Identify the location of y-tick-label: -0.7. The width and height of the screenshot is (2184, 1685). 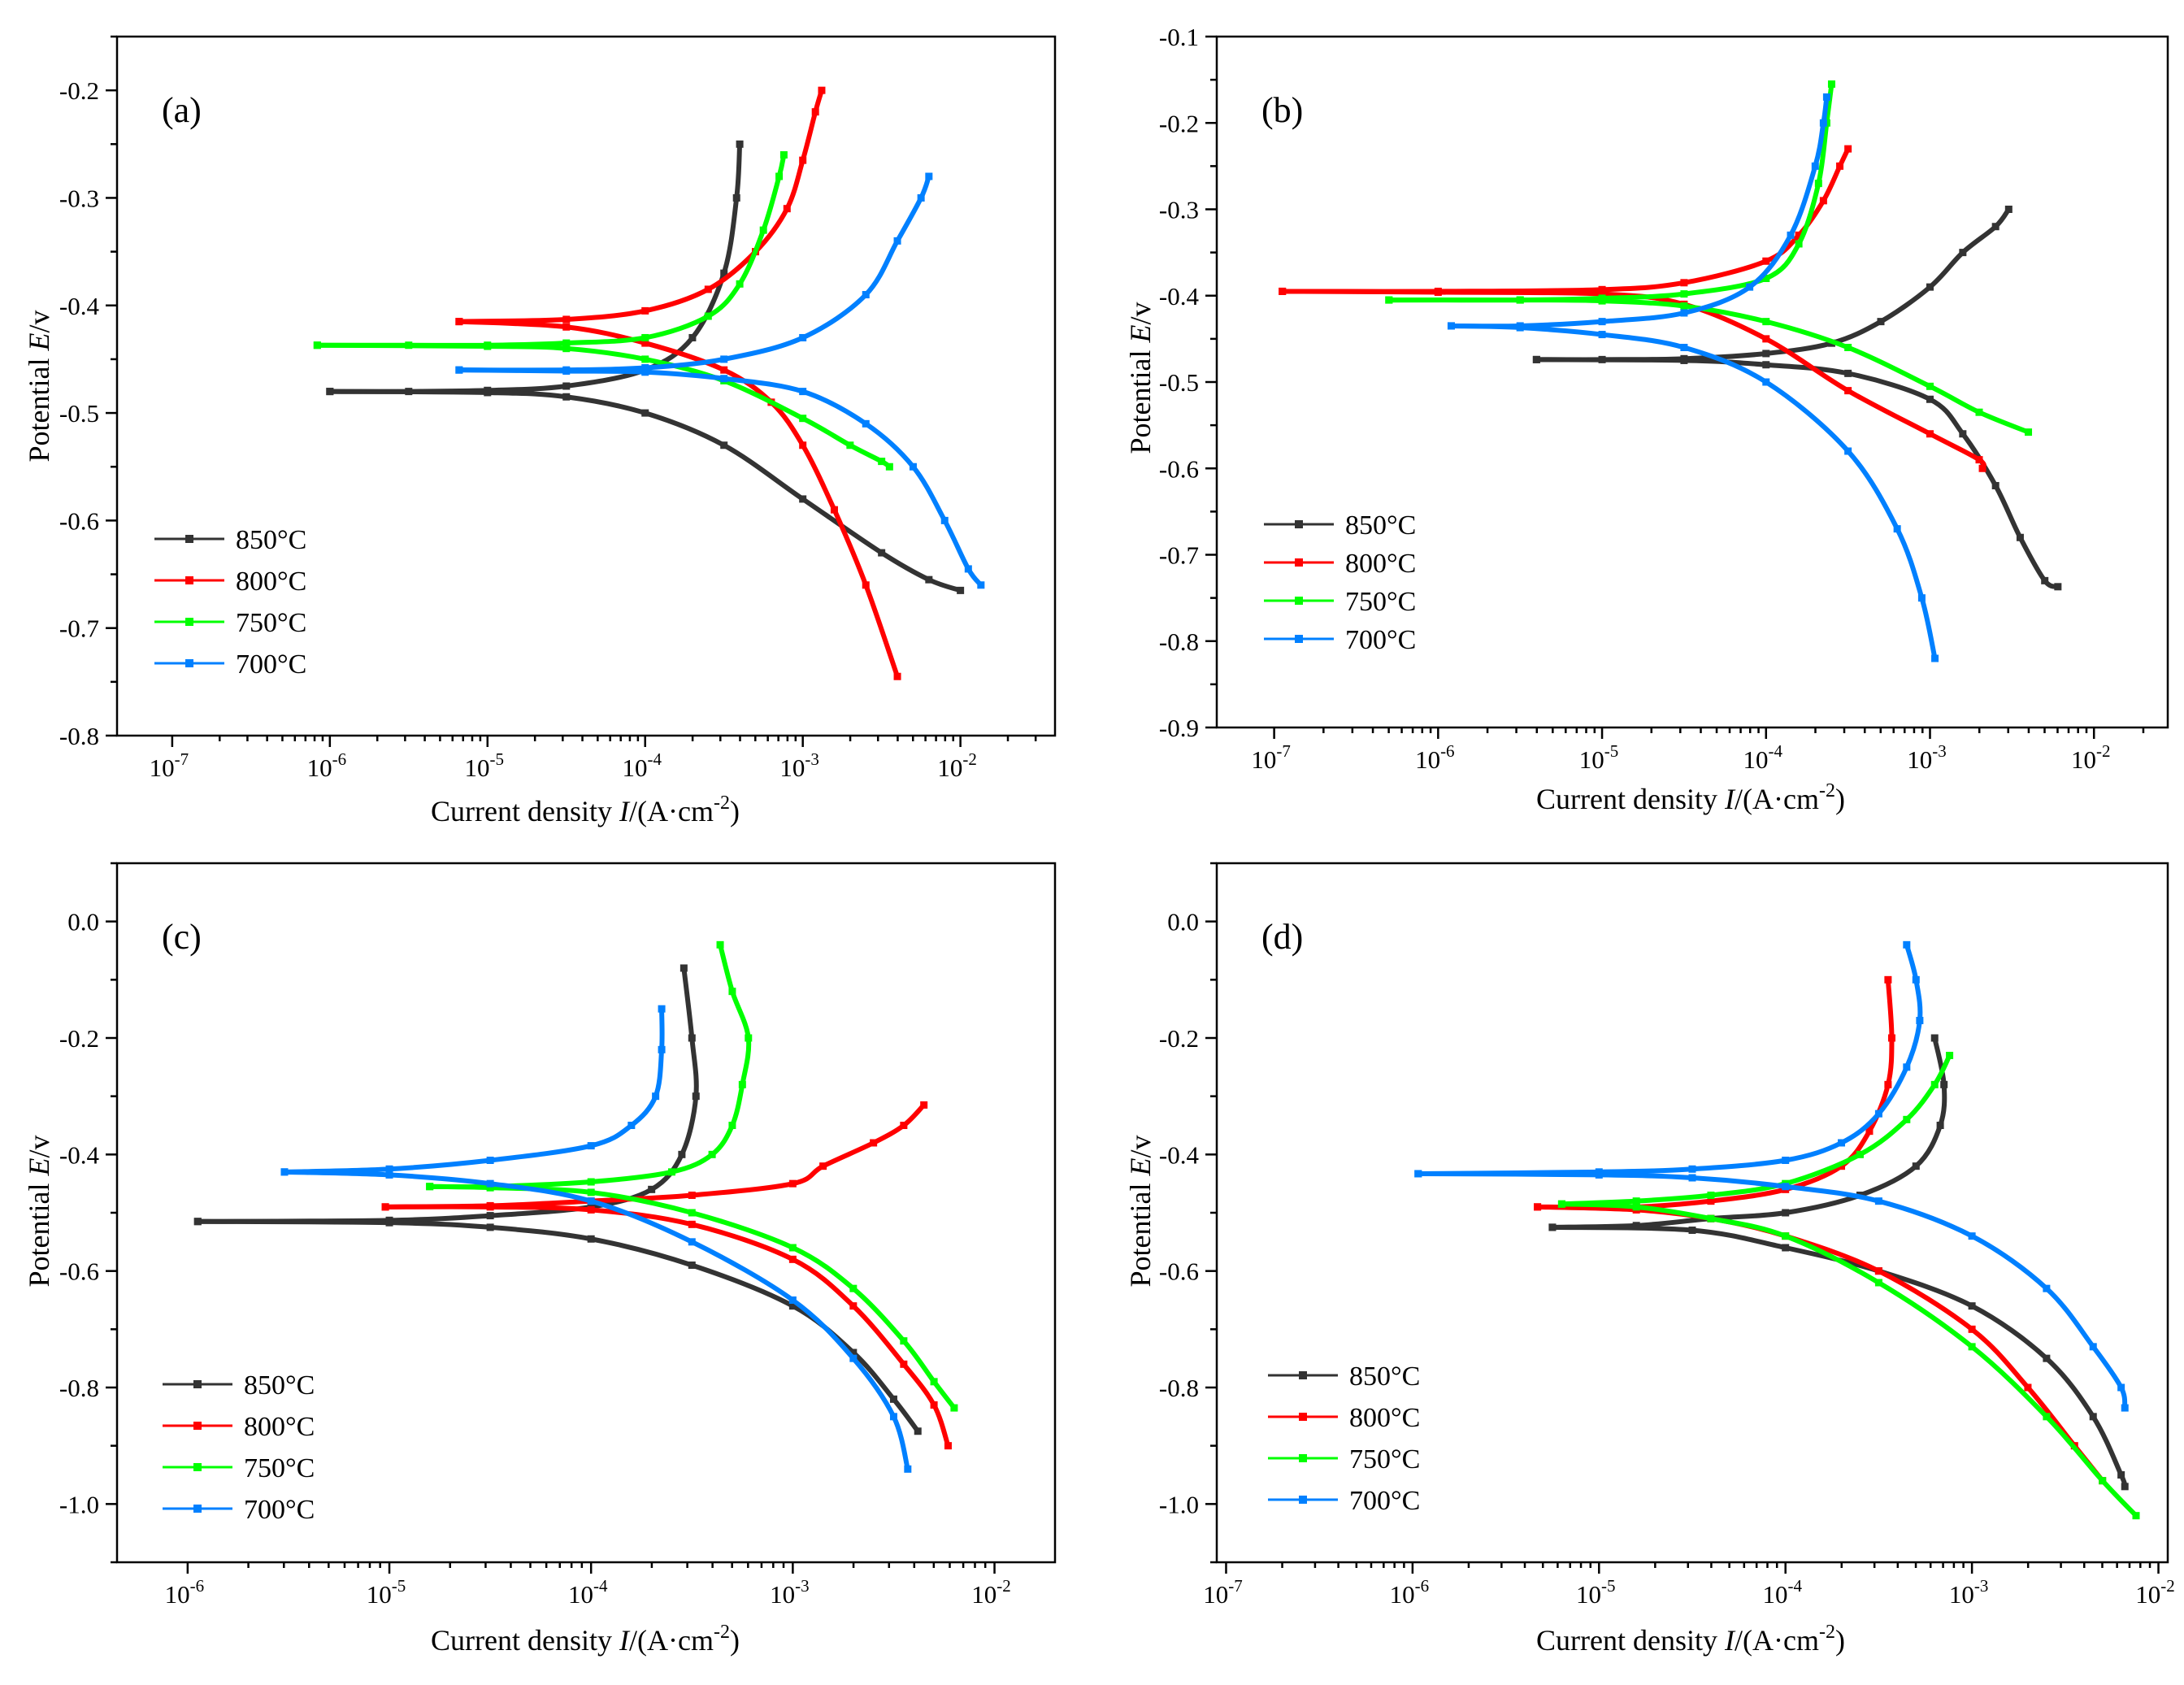
(79, 629).